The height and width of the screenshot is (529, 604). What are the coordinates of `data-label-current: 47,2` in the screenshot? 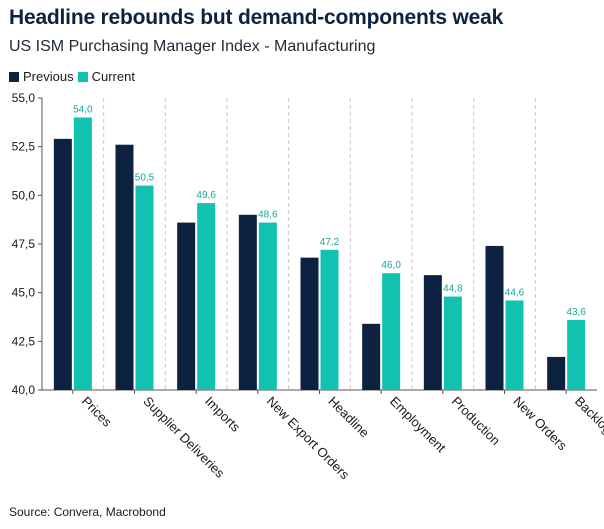 It's located at (330, 242).